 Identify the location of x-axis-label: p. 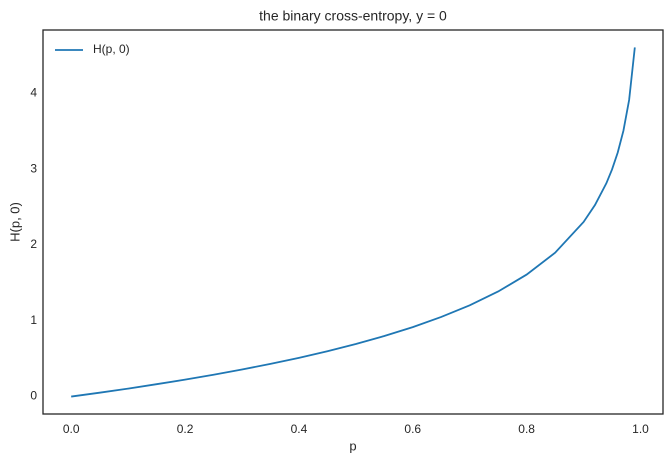
(352, 445).